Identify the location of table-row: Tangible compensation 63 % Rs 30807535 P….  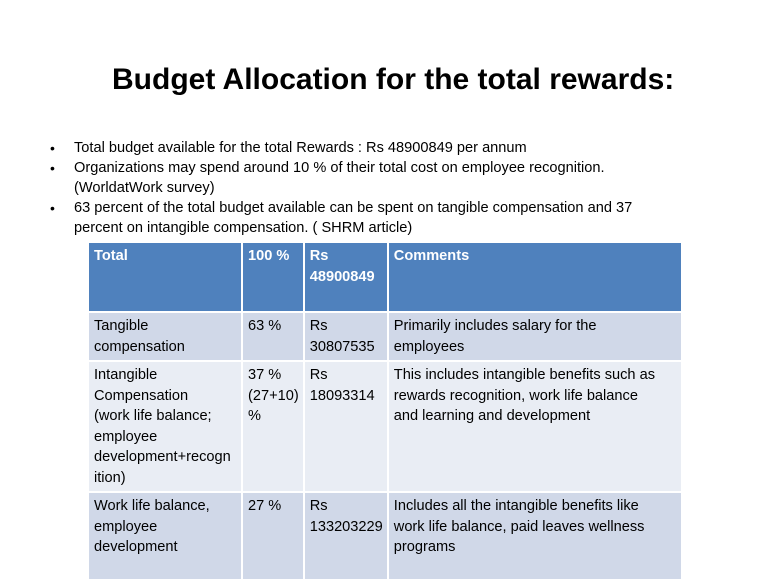
(385, 336).